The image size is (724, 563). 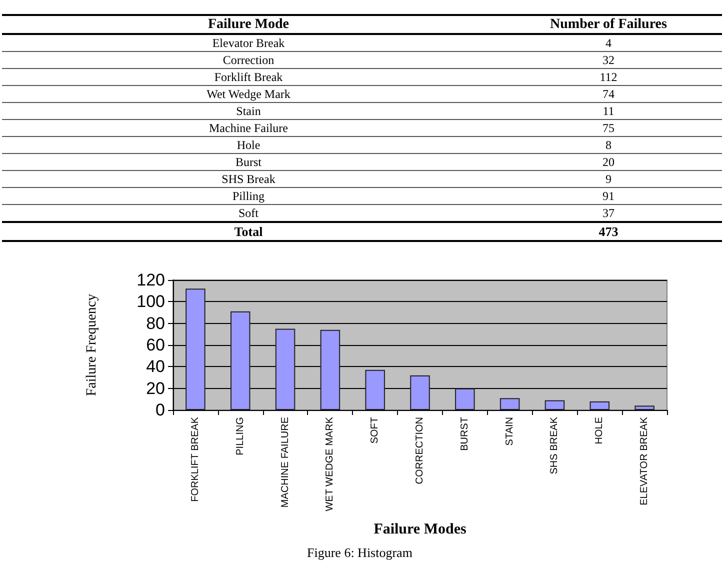 I want to click on data-label: 20, so click(x=608, y=162).